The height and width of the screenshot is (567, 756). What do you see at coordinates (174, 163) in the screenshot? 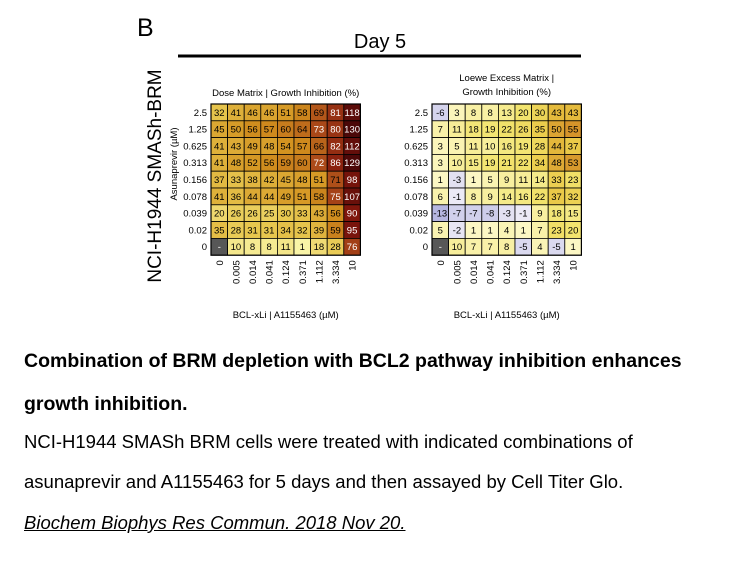
I see `y-axis-label: Asunaprevir (µM)` at bounding box center [174, 163].